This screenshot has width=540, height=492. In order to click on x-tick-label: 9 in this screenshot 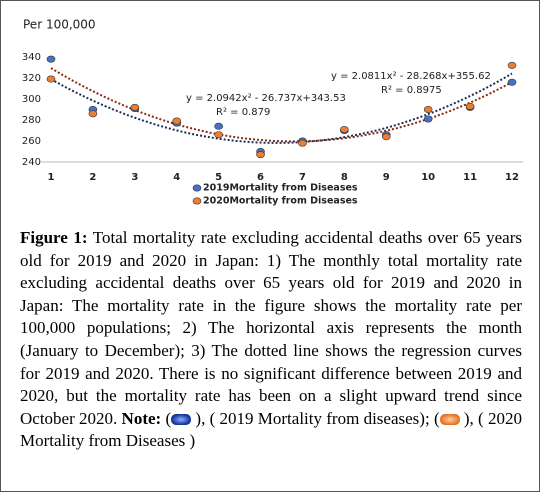, I will do `click(386, 177)`.